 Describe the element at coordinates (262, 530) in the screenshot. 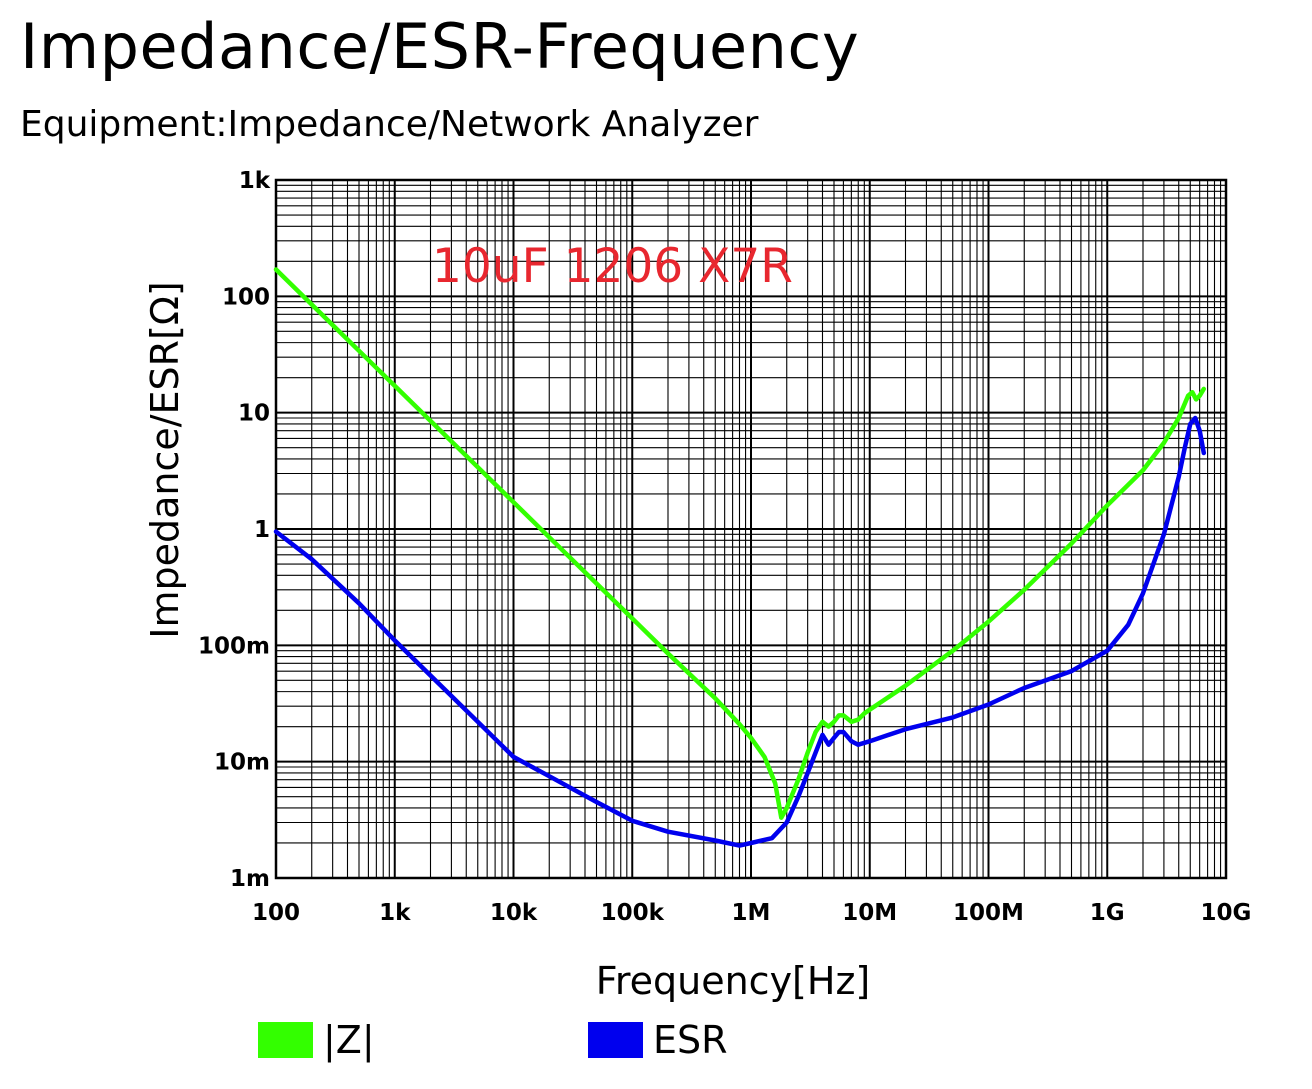

I see `y-tick-label: 1` at that location.